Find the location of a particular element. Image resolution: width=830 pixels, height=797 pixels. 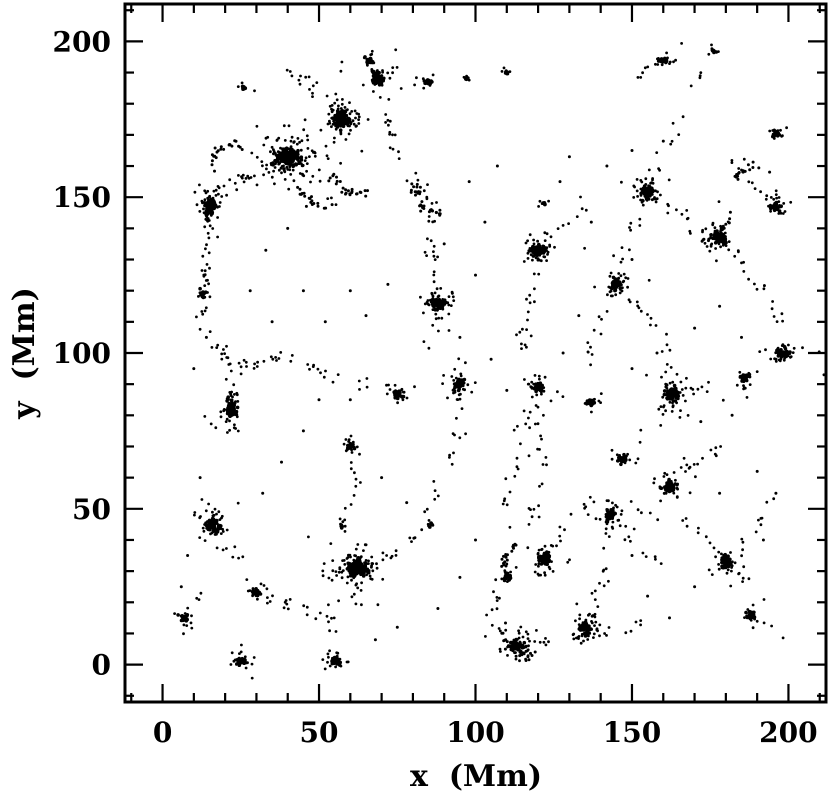

y-tick-label: 150 is located at coordinates (82, 197).